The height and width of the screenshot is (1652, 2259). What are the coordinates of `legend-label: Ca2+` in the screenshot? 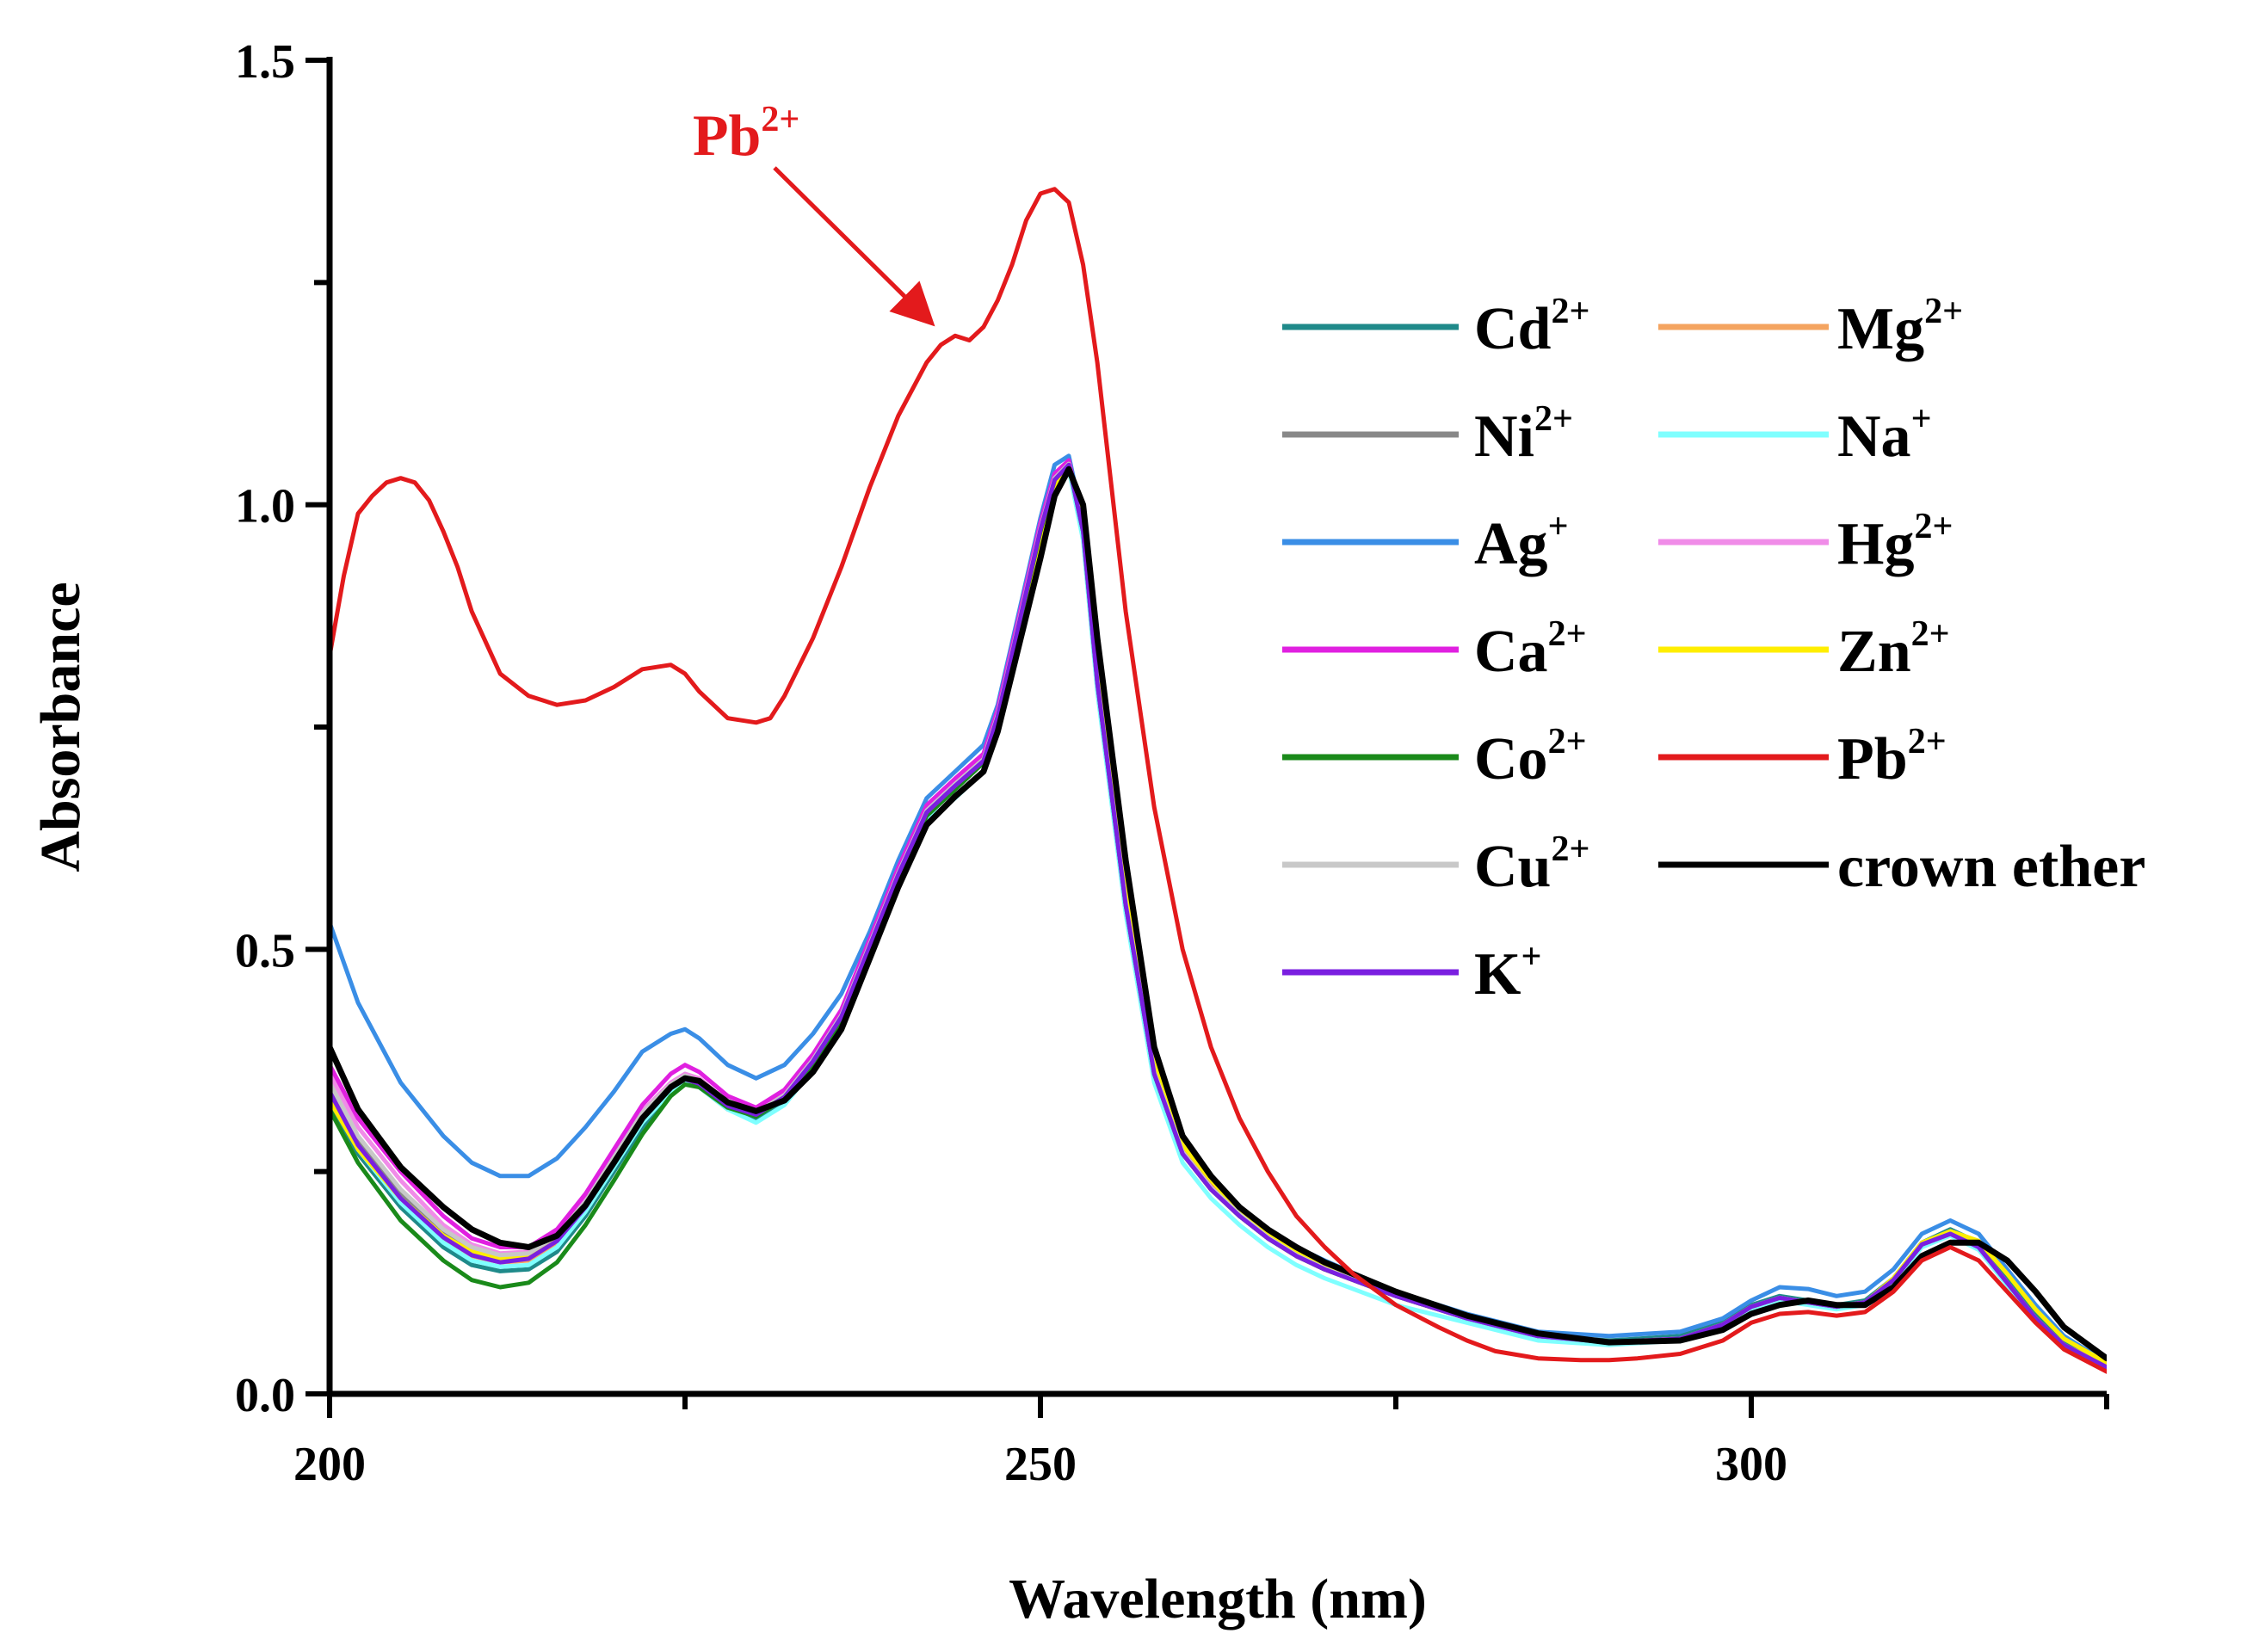 It's located at (1530, 649).